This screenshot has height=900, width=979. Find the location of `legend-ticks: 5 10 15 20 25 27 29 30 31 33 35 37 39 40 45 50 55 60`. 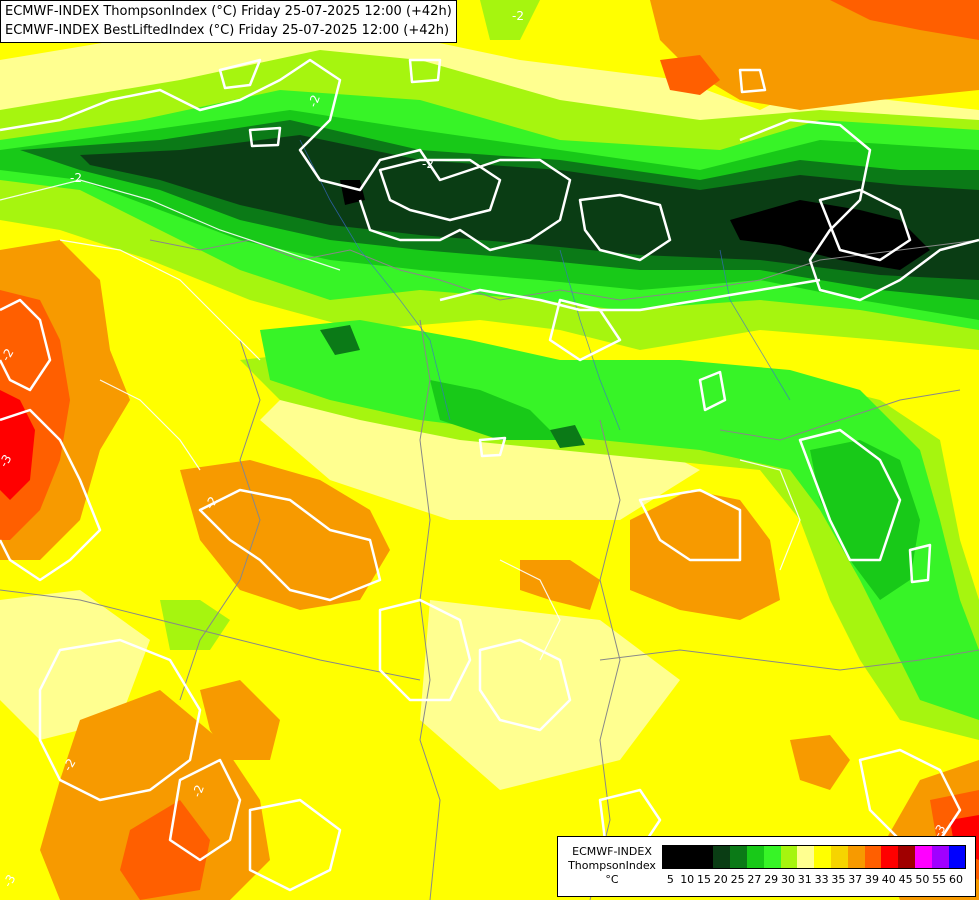

legend-ticks: 5 10 15 20 25 27 29 30 31 33 35 37 39 40 45 50 55 60 is located at coordinates (819, 881).